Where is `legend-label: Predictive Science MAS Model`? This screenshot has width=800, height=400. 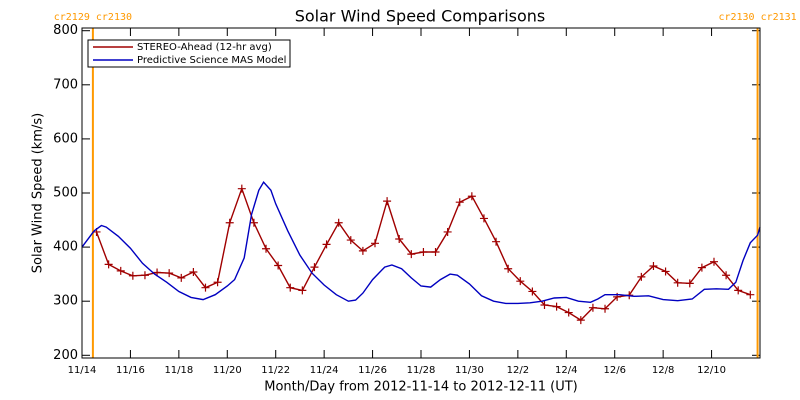
legend-label: Predictive Science MAS Model is located at coordinates (211, 60).